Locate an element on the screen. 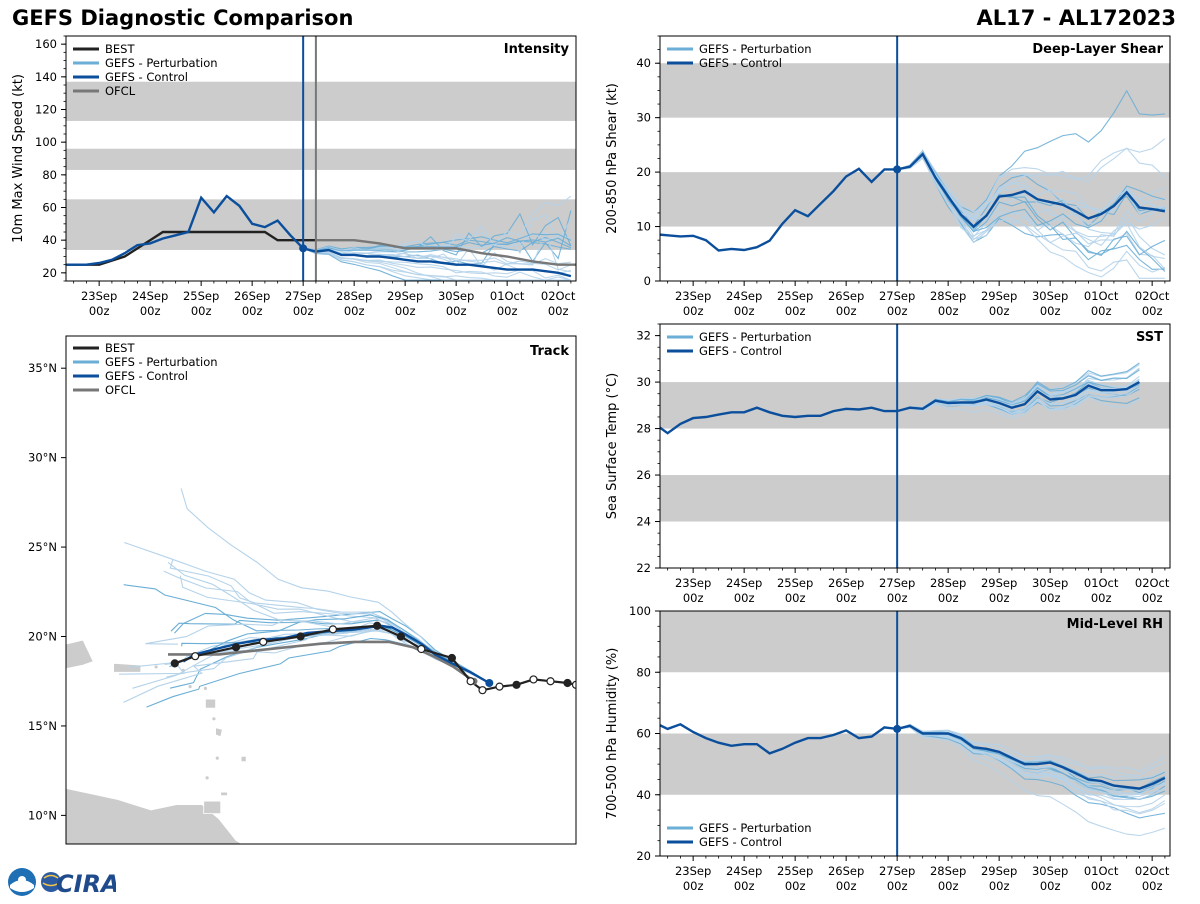  tobago-land is located at coordinates (224, 794).